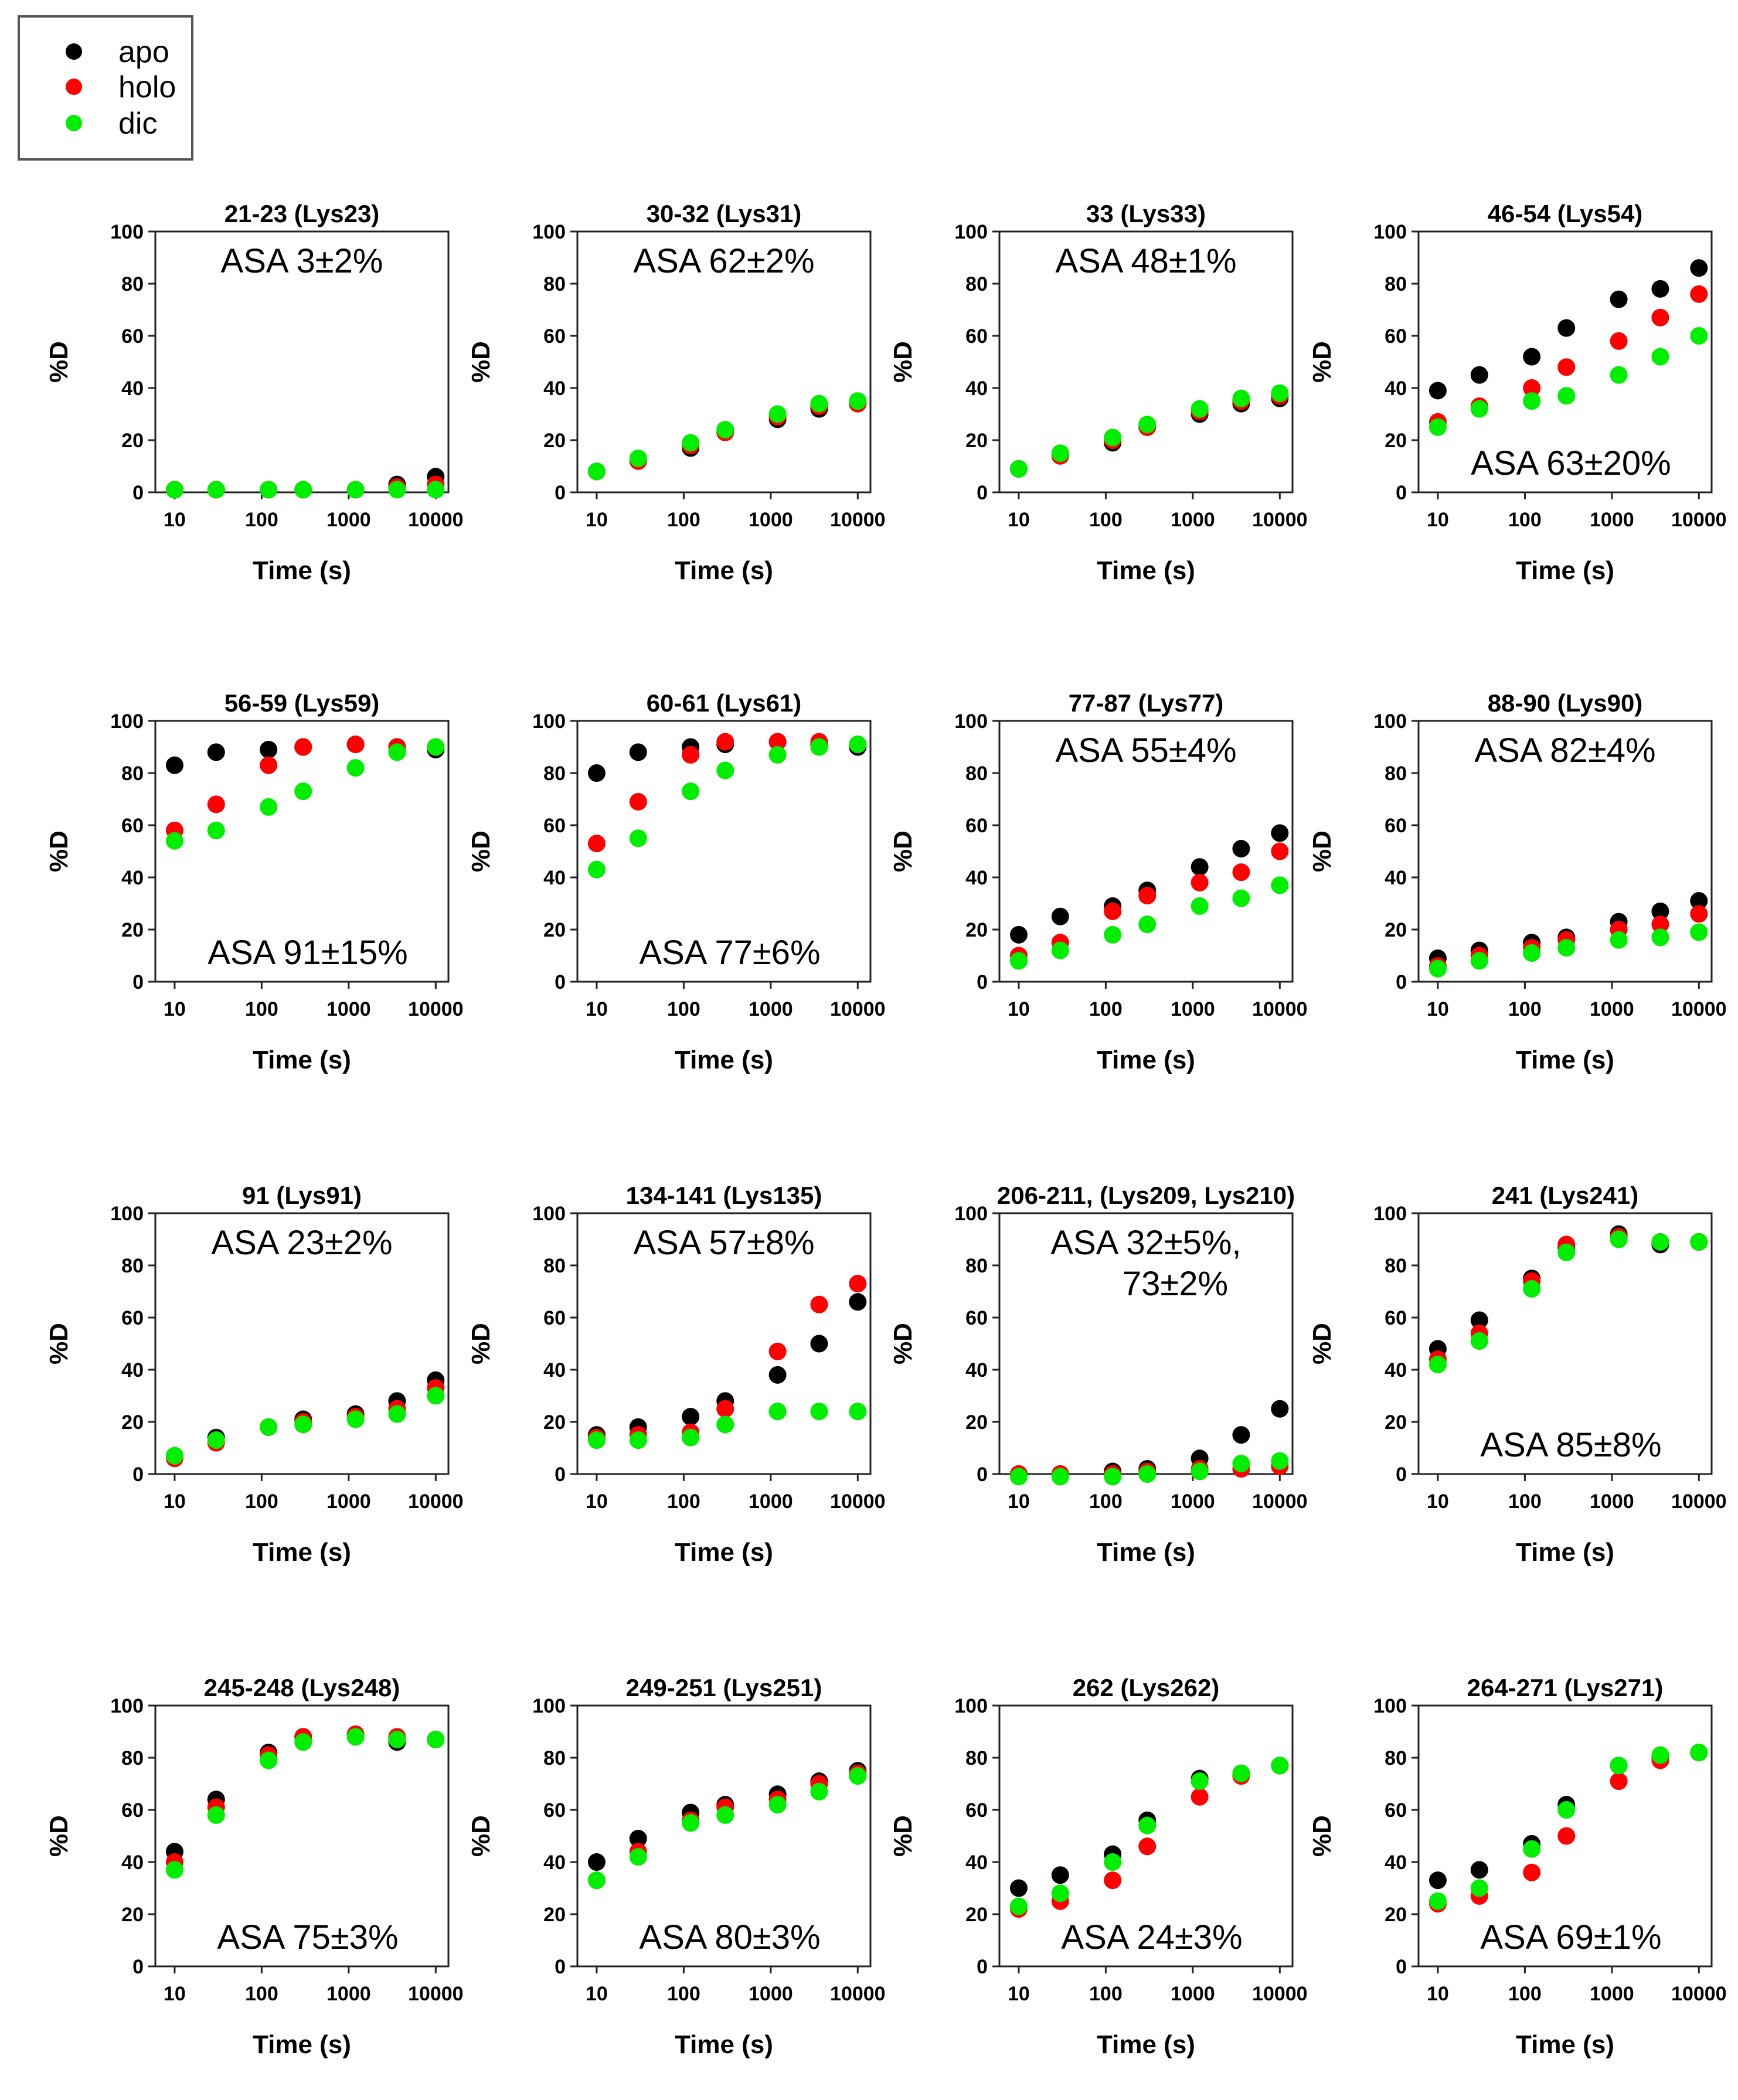 The width and height of the screenshot is (1738, 2100). Describe the element at coordinates (1145, 1243) in the screenshot. I see `asa-annotation: ASA 32±5%,` at that location.